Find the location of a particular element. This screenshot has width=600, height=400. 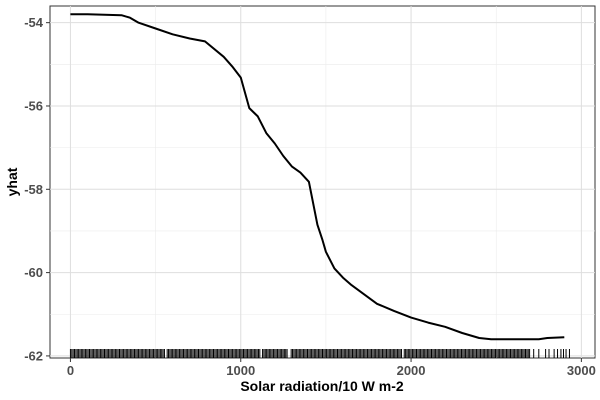

x-tick-label: 2000 is located at coordinates (411, 370).